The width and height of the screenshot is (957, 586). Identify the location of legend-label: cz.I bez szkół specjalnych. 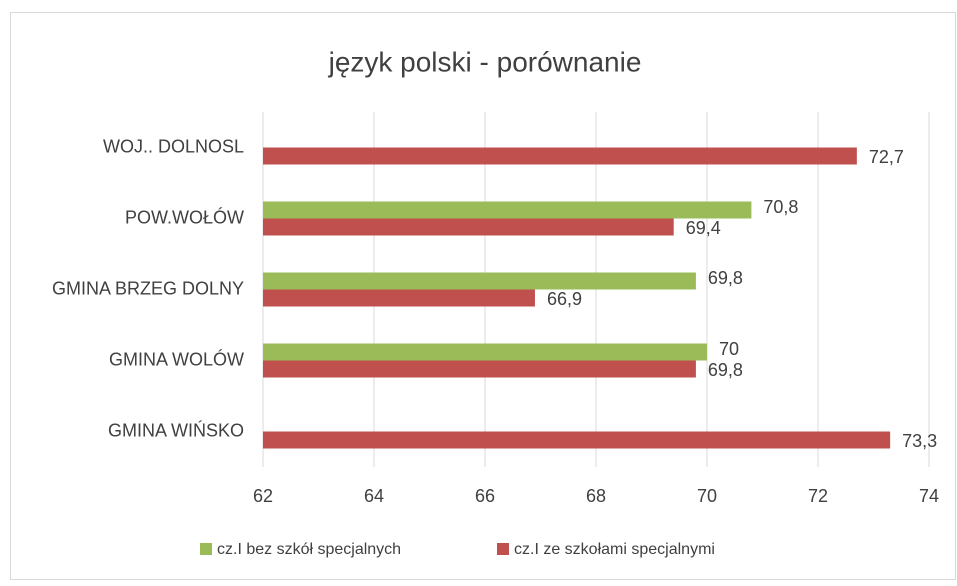
(309, 549).